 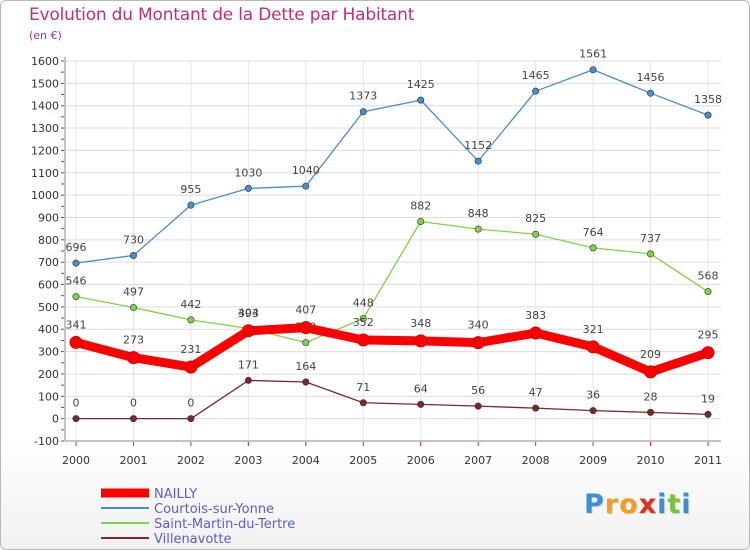 What do you see at coordinates (392, 350) in the screenshot?
I see `series-line-nailly` at bounding box center [392, 350].